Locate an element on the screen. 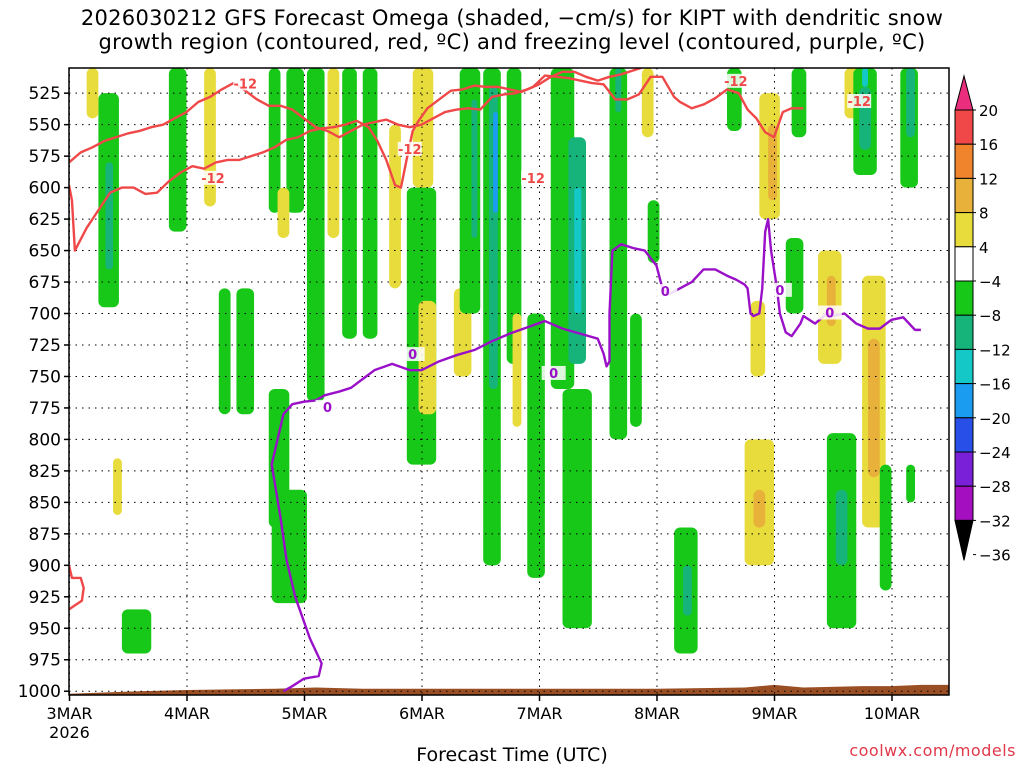 The image size is (1024, 768). xtick-label-2: 5MAR is located at coordinates (304, 713).